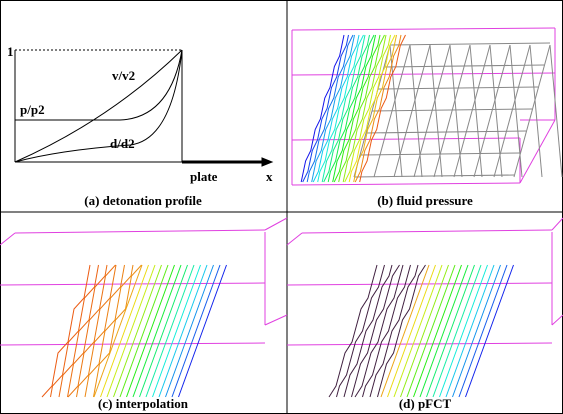 The height and width of the screenshot is (414, 563). I want to click on caption: (b) fluid pressure, so click(425, 200).